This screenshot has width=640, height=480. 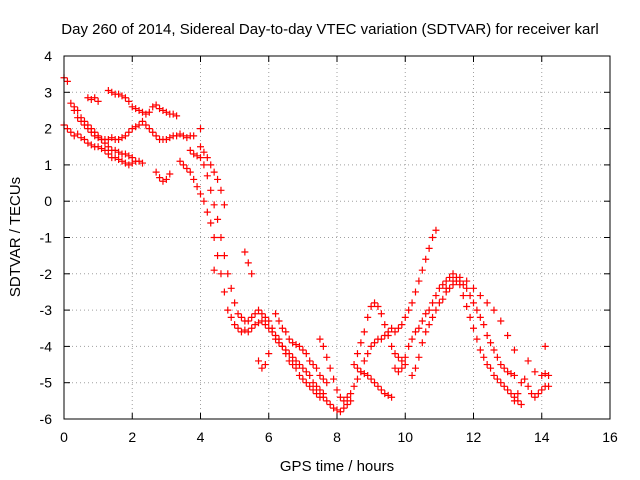 What do you see at coordinates (48, 129) in the screenshot?
I see `y-tick-label: 2` at bounding box center [48, 129].